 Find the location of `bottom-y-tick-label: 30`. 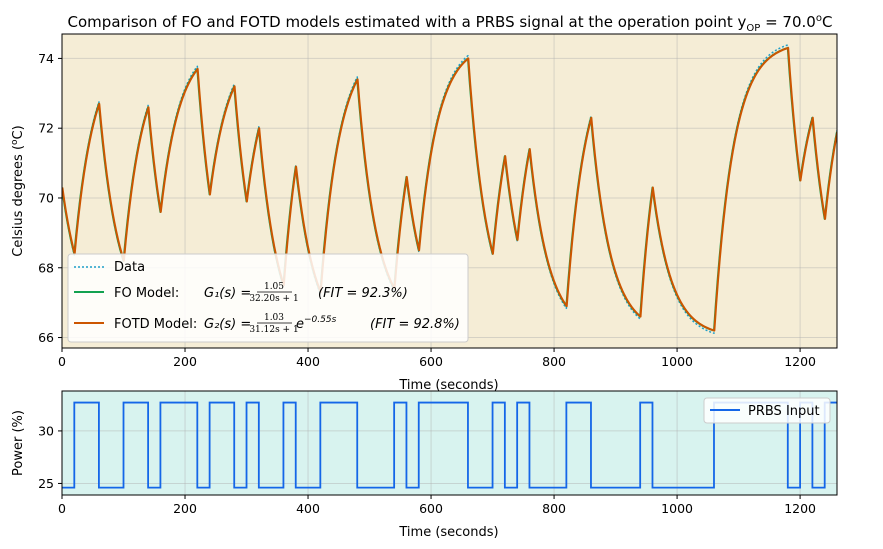

bottom-y-tick-label: 30 is located at coordinates (46, 430).